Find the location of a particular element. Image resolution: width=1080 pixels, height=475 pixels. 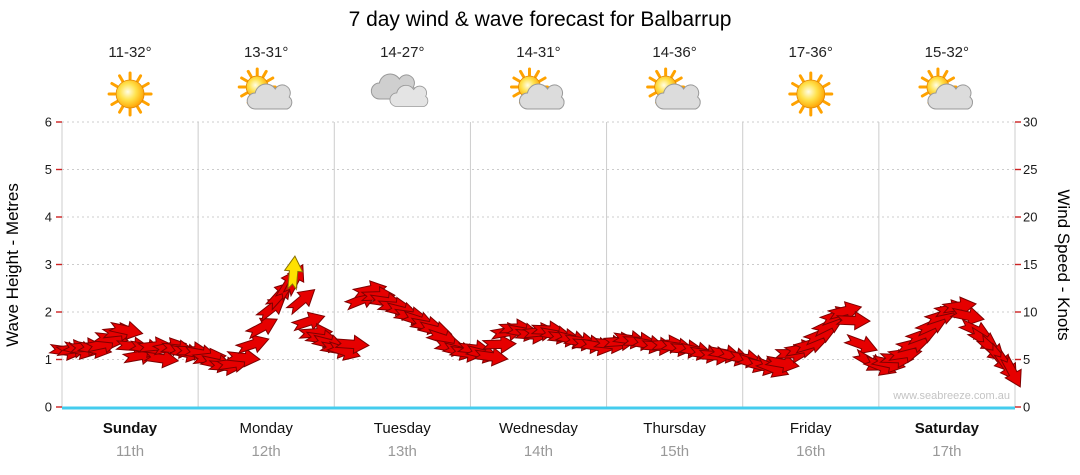

day-temp: 11-32° is located at coordinates (130, 52).